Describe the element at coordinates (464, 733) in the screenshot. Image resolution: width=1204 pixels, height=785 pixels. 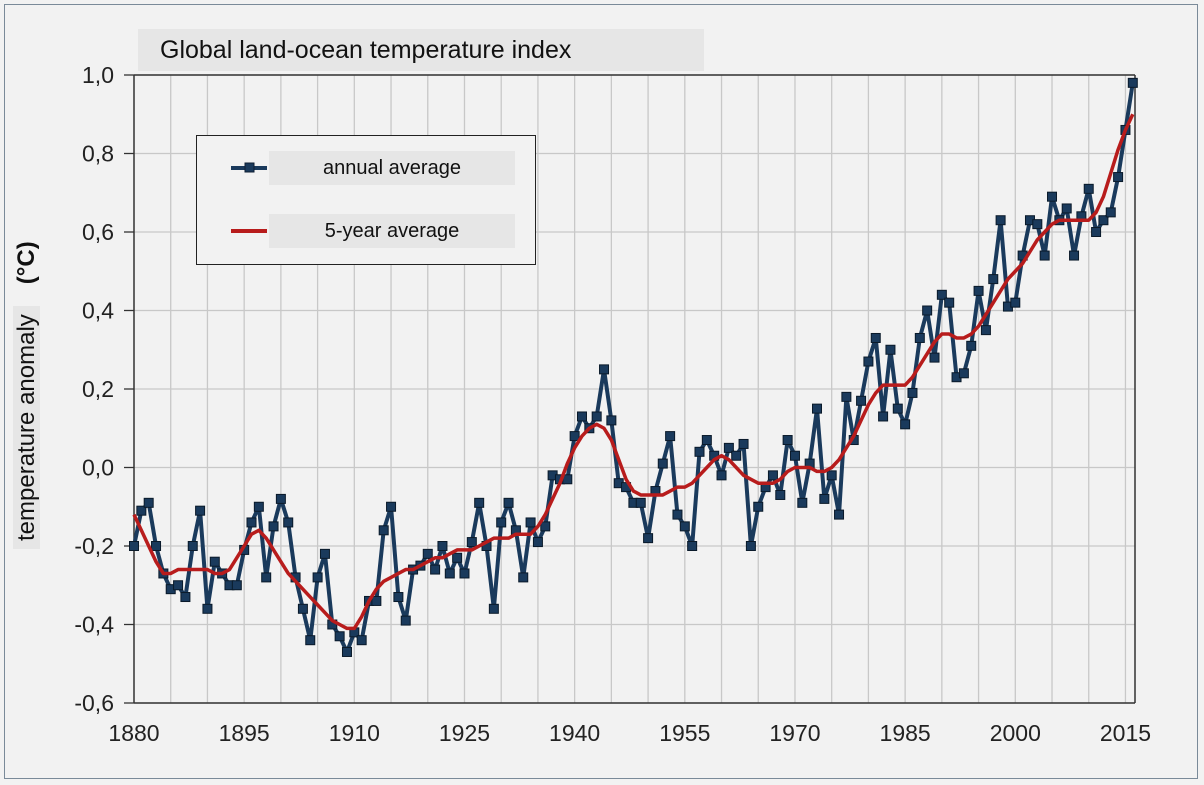
I see `x-tick-label: 1925` at that location.